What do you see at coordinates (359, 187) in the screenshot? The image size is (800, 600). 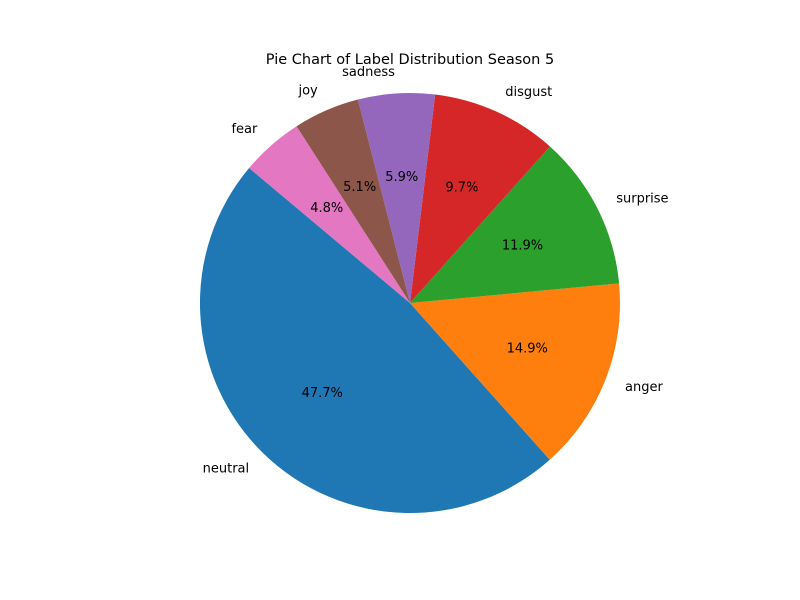 I see `pct-label-joy: 5.1%` at bounding box center [359, 187].